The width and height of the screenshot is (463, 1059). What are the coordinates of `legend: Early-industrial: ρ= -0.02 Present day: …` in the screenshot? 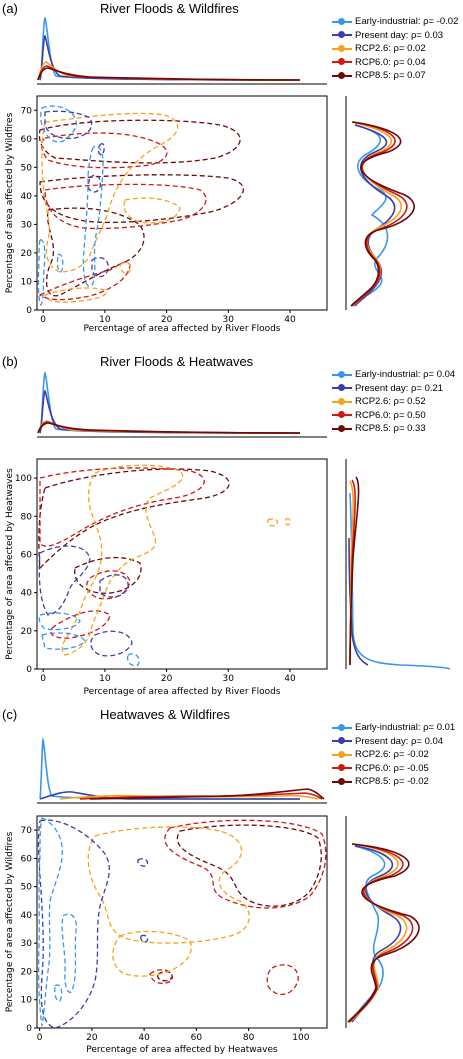 It's located at (395, 49).